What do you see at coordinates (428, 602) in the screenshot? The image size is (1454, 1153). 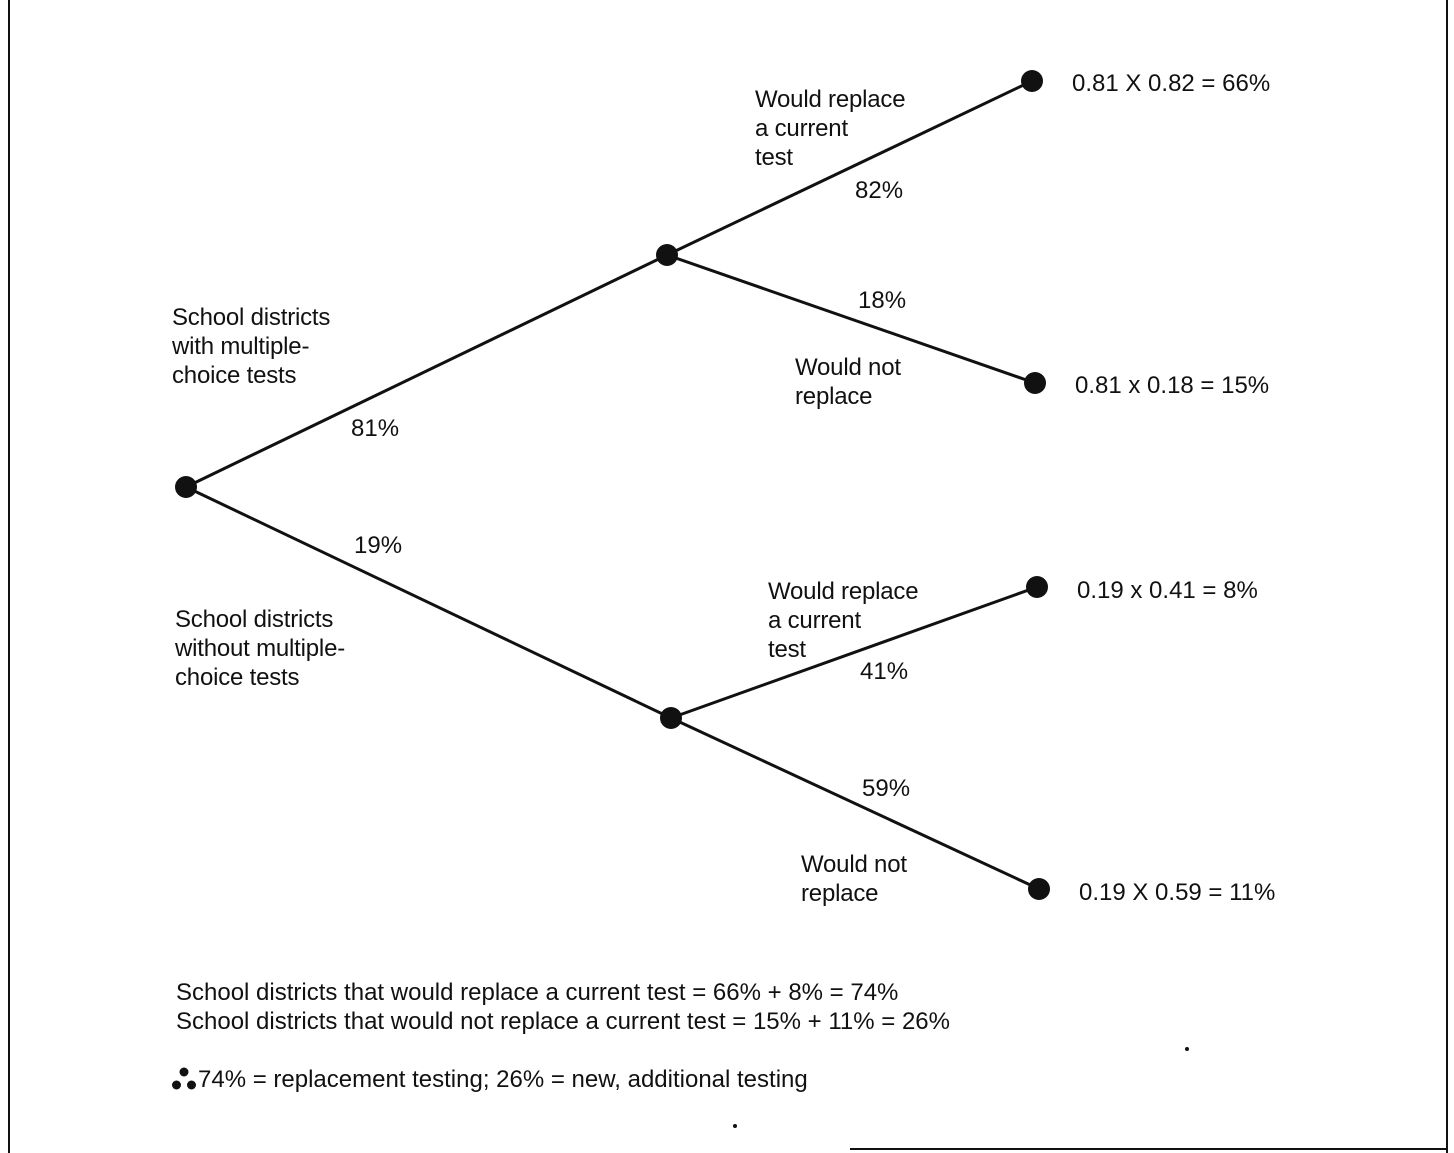 I see `edge-root-lower` at bounding box center [428, 602].